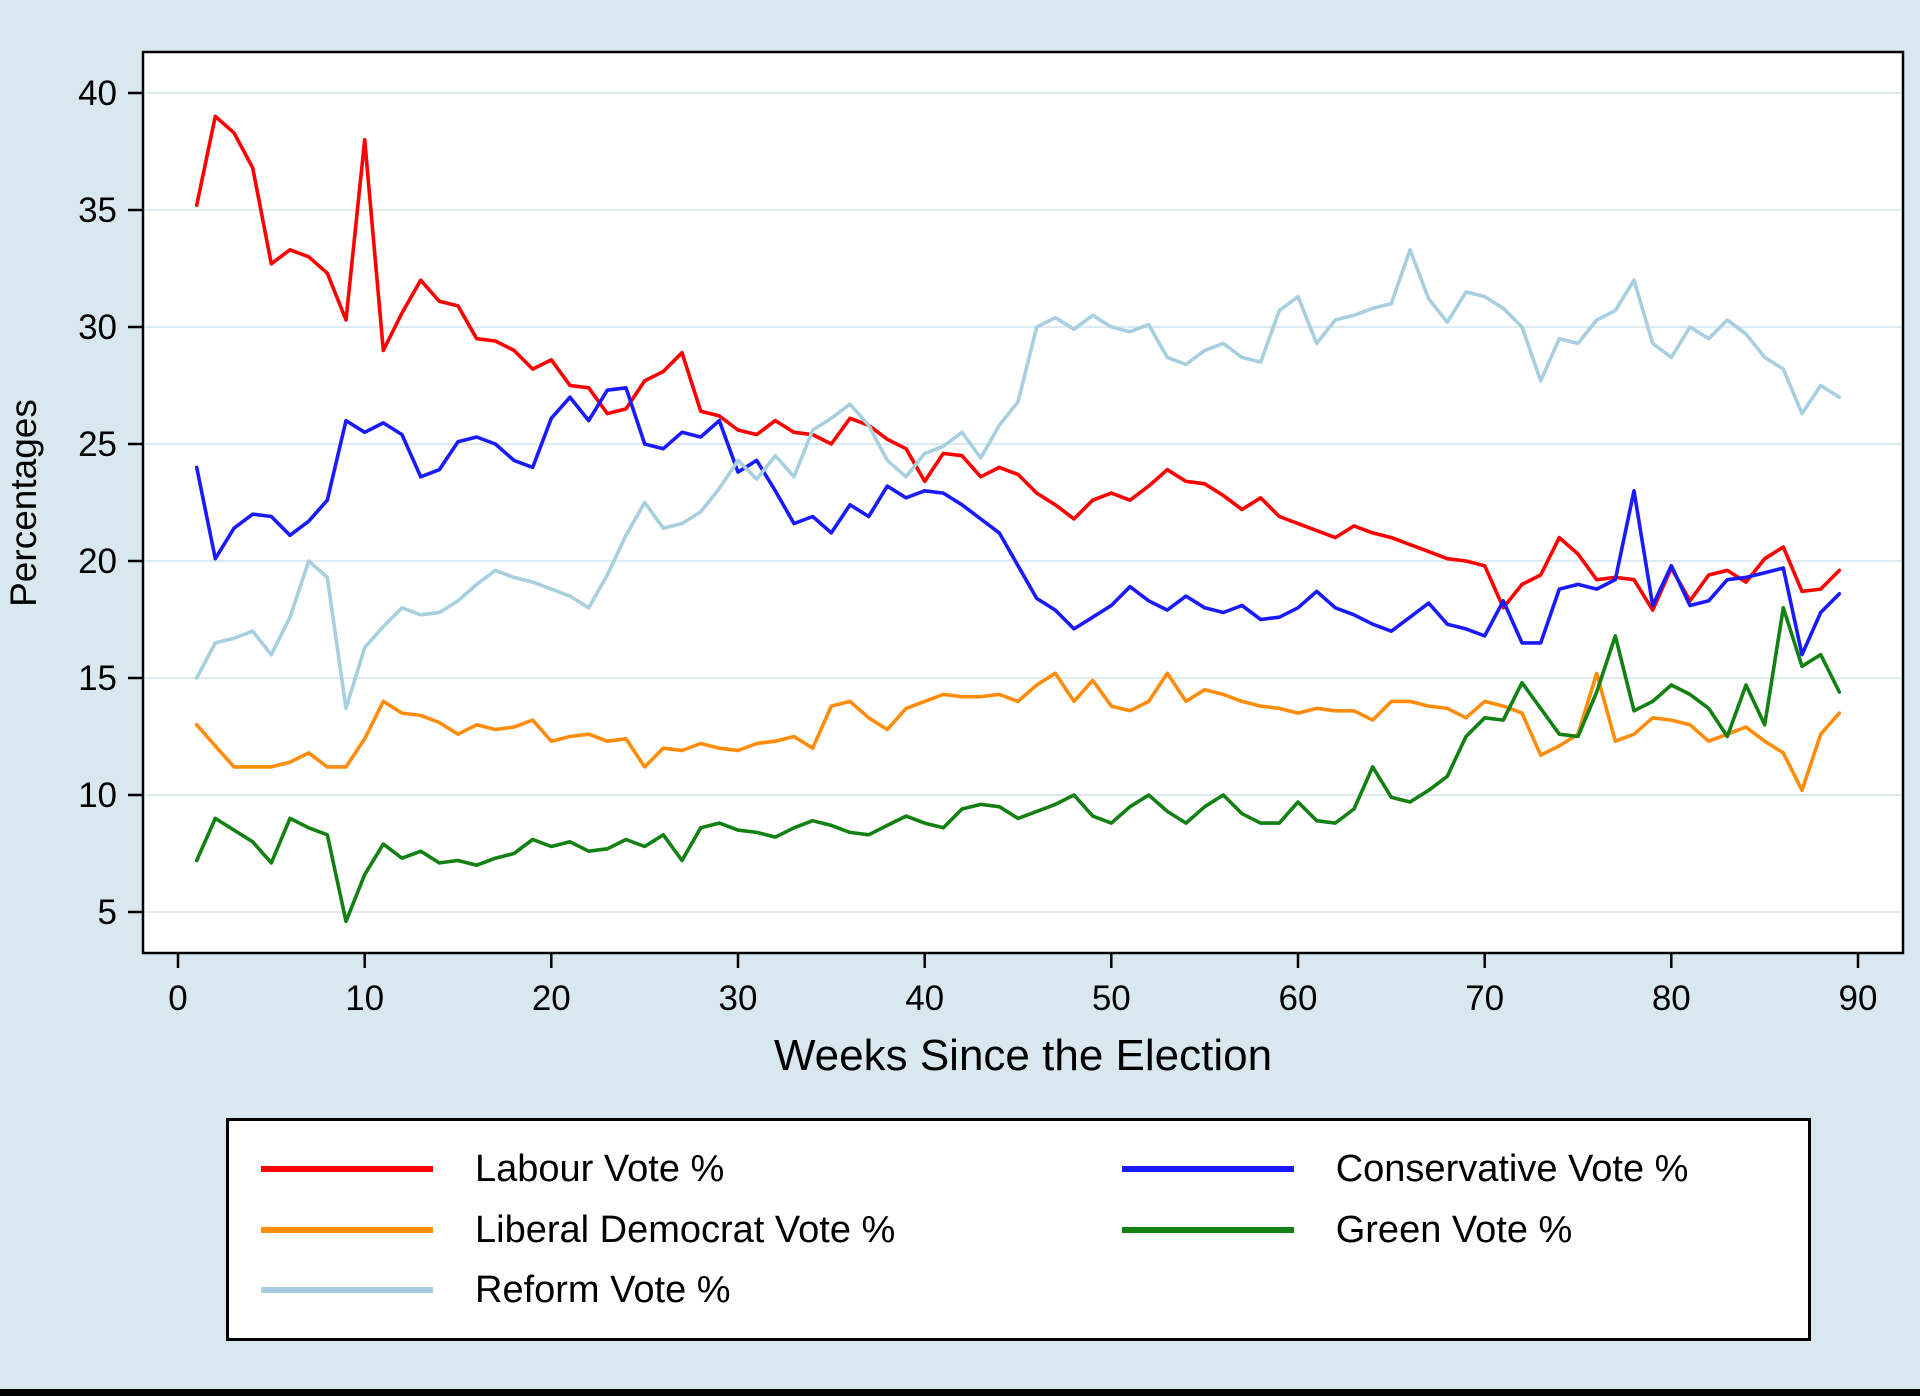 This screenshot has height=1396, width=1920. What do you see at coordinates (347, 1290) in the screenshot?
I see `legend-swatch-reform-line` at bounding box center [347, 1290].